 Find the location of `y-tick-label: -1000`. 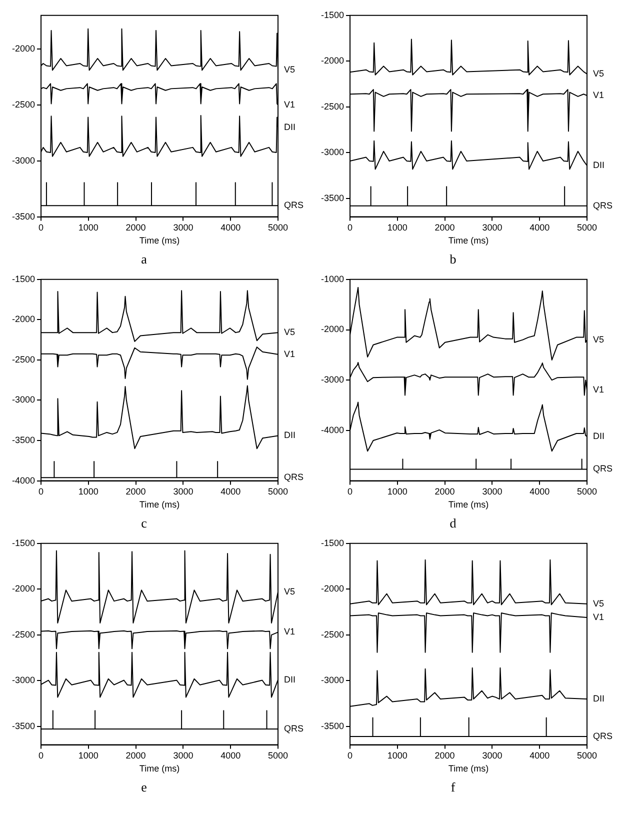

y-tick-label: -1000 is located at coordinates (332, 279).